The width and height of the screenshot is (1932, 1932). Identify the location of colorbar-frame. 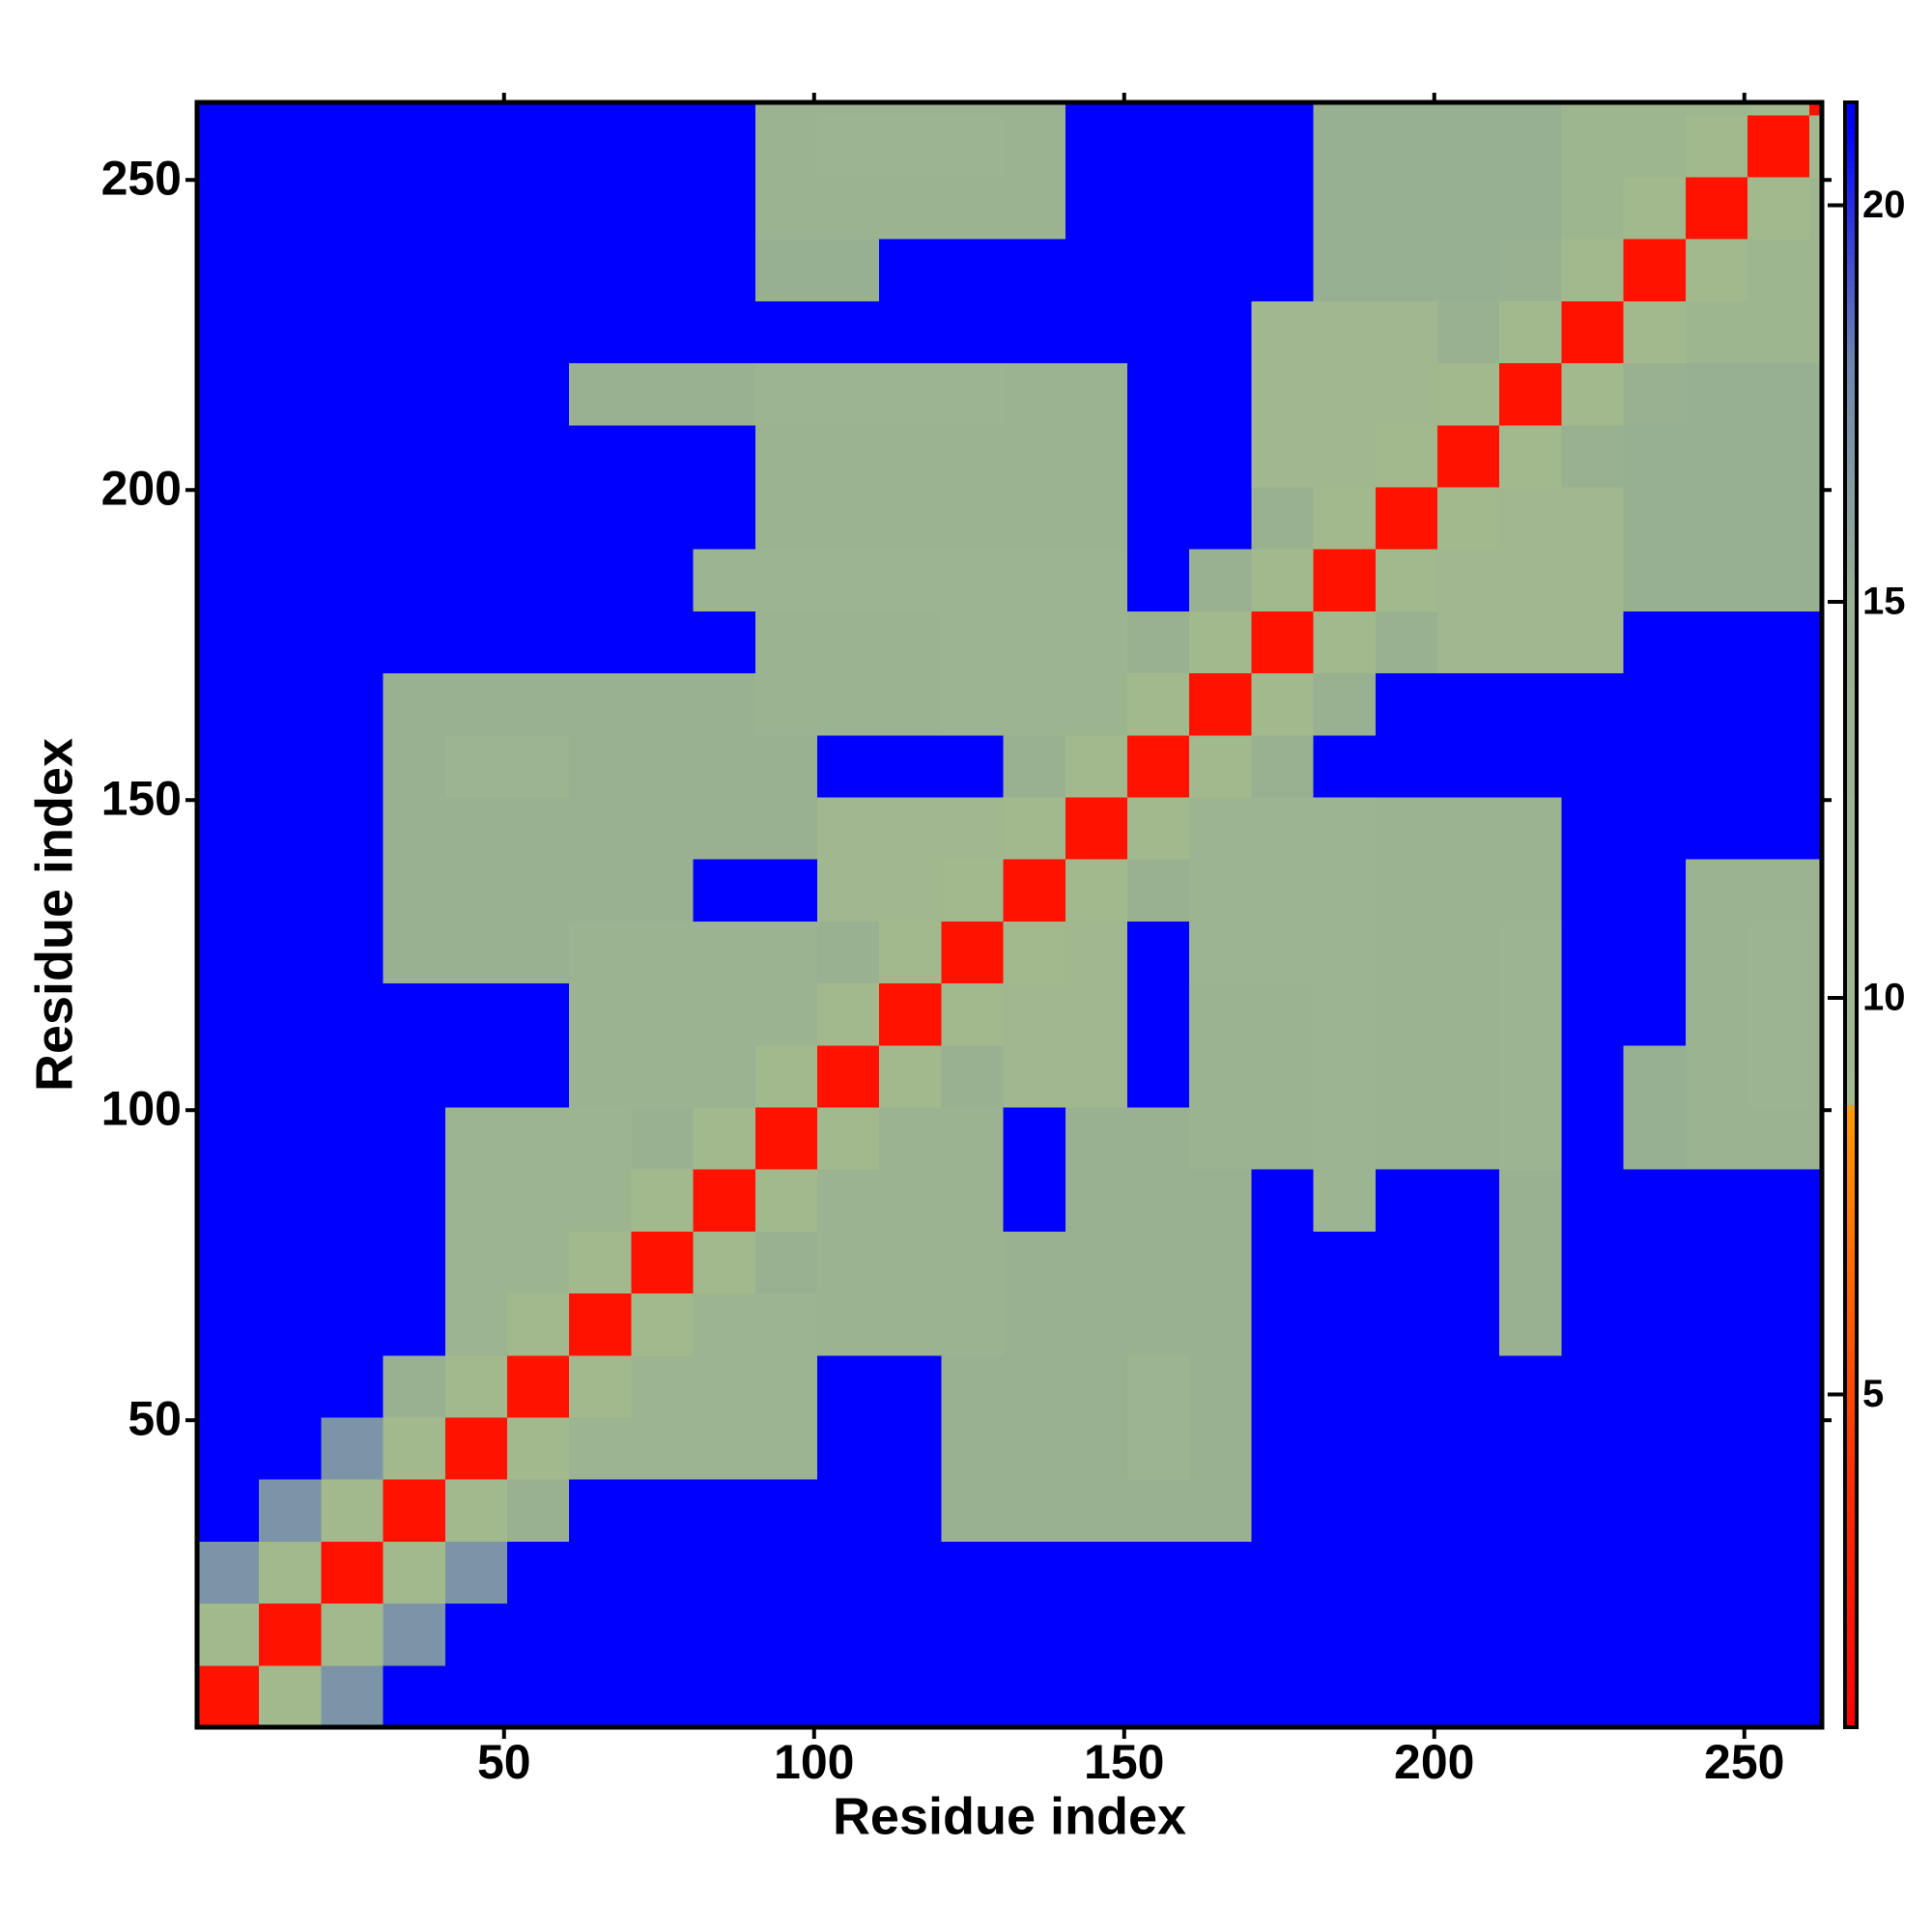
(1851, 914).